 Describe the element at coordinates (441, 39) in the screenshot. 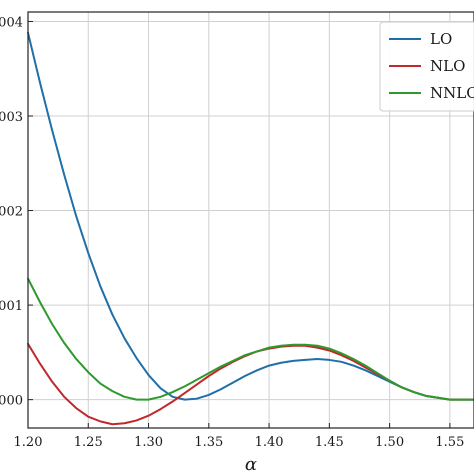

I see `legend-label-lo: LO` at that location.